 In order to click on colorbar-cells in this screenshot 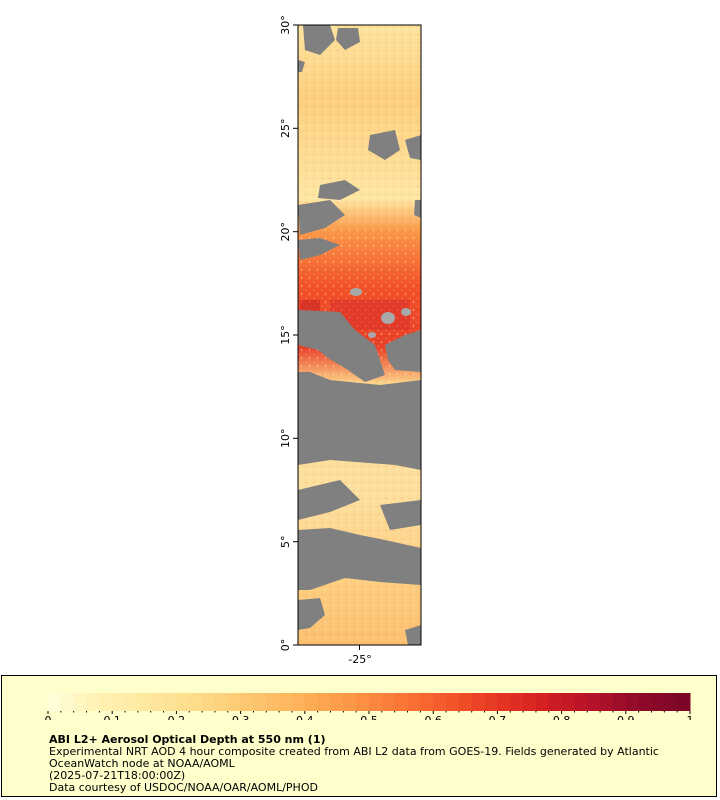, I will do `click(369, 702)`.